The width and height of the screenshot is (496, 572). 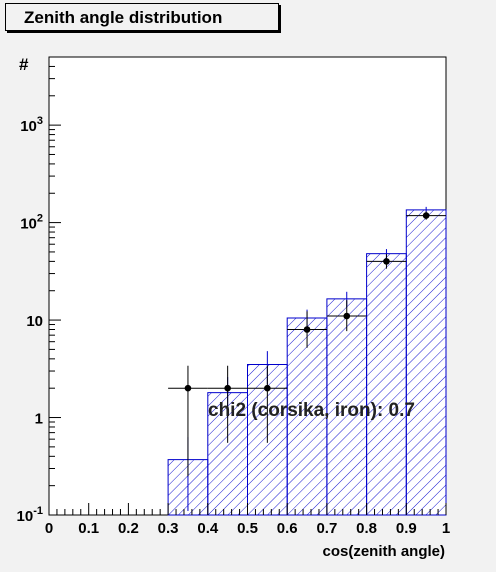 What do you see at coordinates (311, 410) in the screenshot?
I see `chi2-annotation: chi2 (corsika, iron): 0.7` at bounding box center [311, 410].